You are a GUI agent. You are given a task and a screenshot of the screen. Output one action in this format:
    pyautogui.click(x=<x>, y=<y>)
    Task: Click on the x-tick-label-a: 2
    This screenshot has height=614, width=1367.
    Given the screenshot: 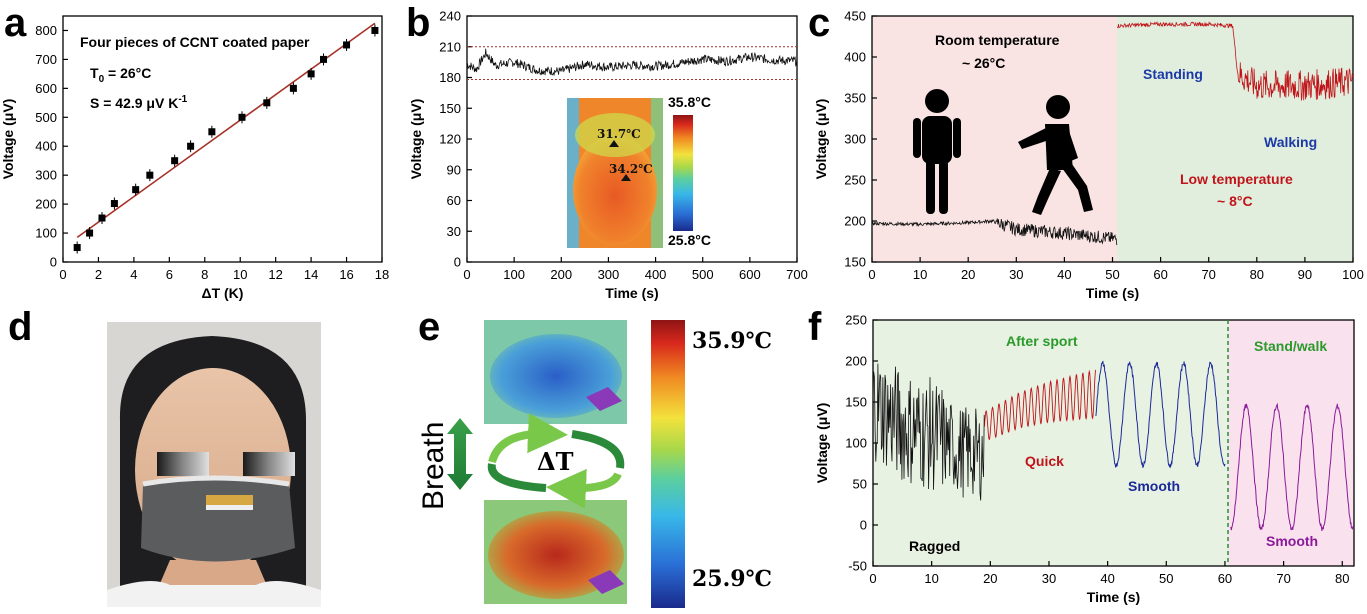 What is the action you would take?
    pyautogui.click(x=98, y=274)
    